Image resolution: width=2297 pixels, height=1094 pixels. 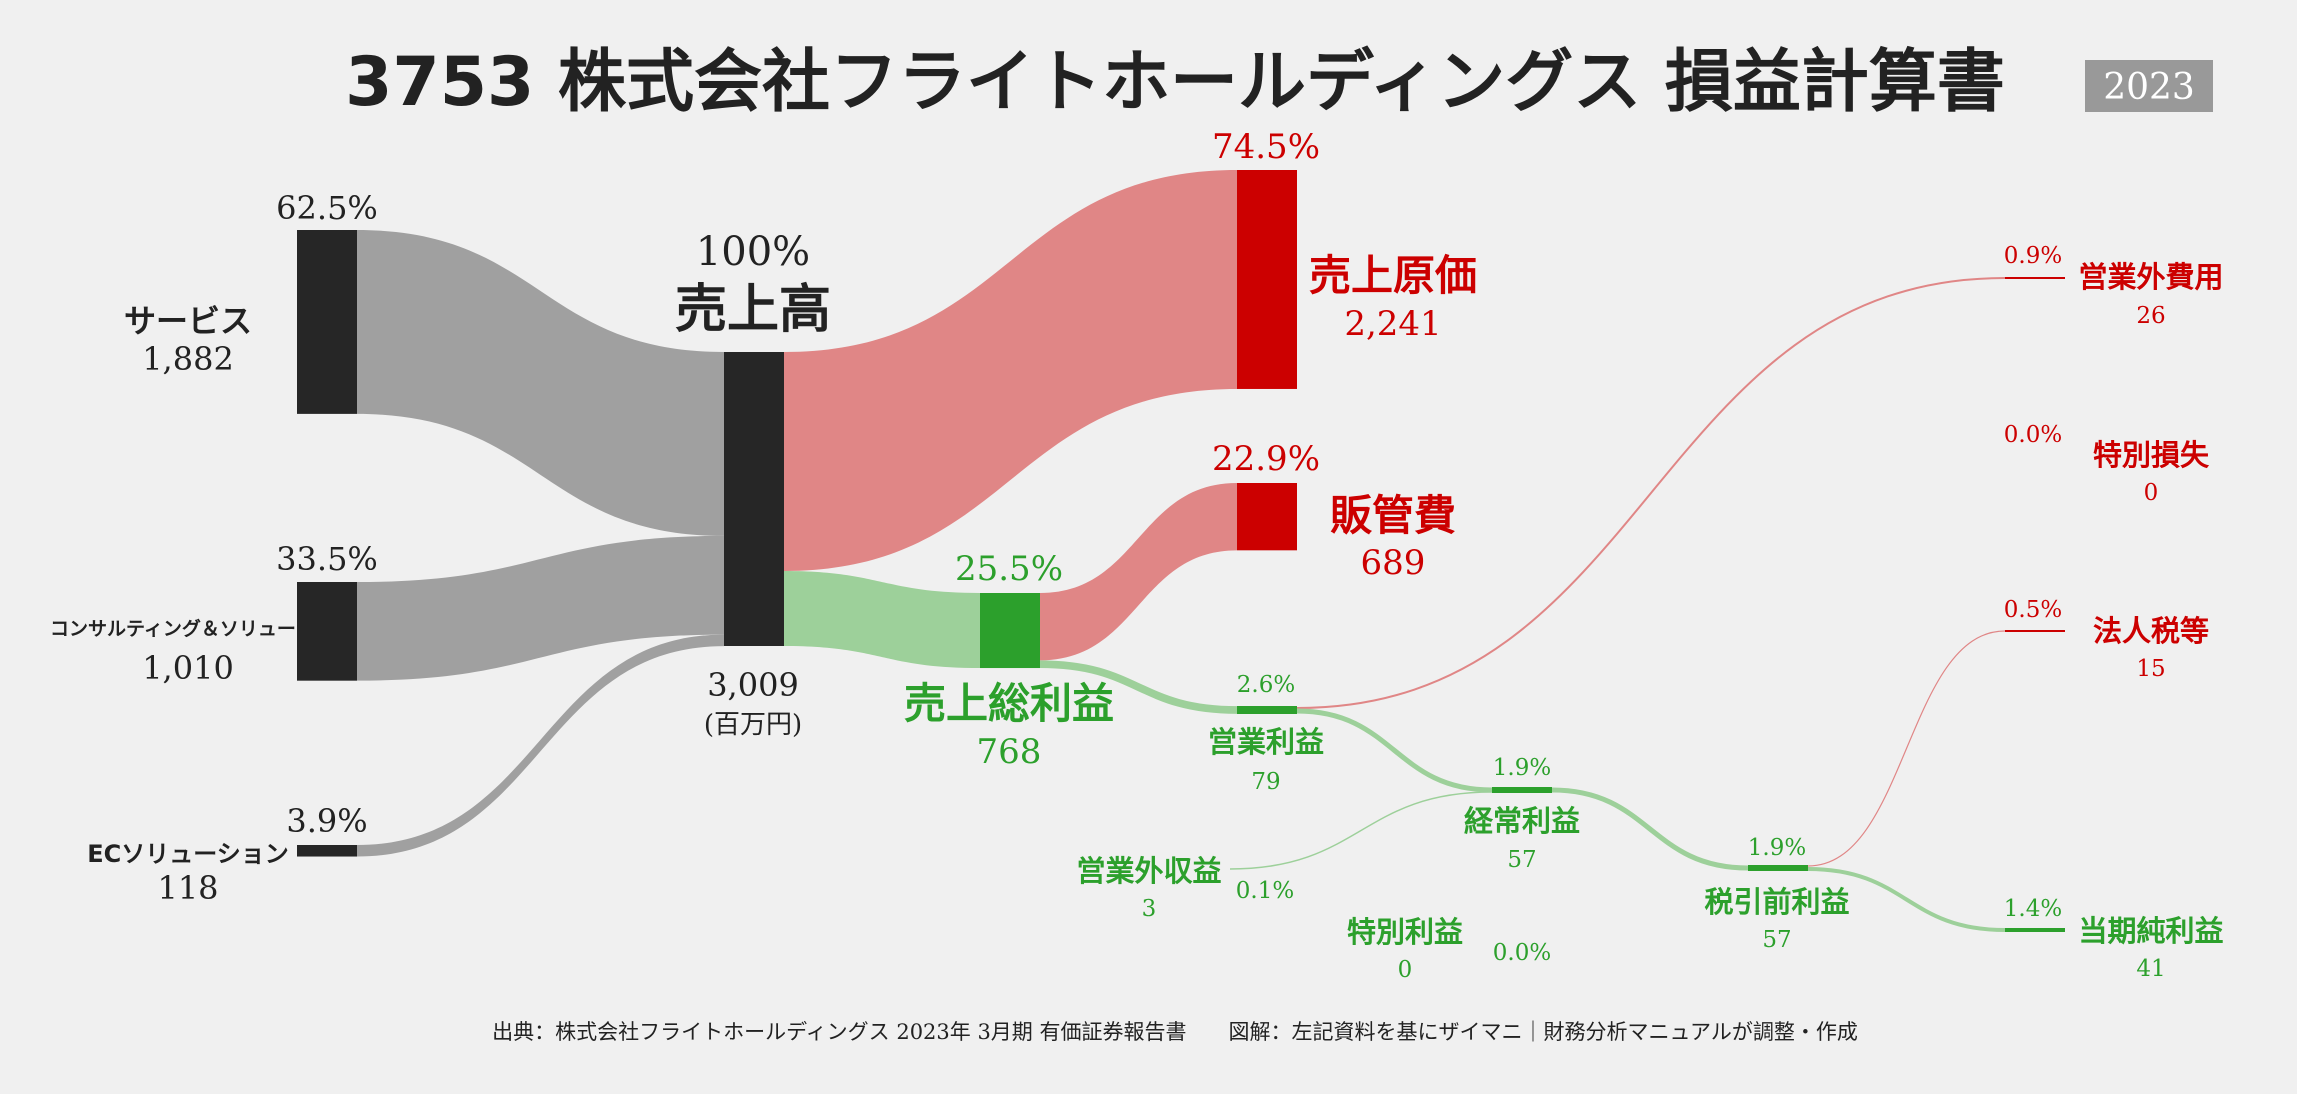 I want to click on non-operating-expense-flow, so click(x=1651, y=493).